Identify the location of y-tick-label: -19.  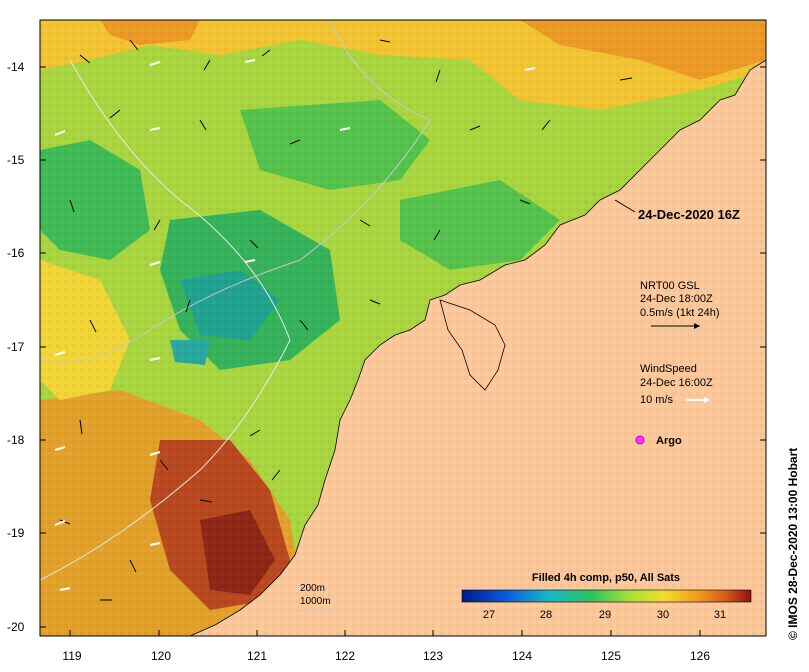
(16, 533).